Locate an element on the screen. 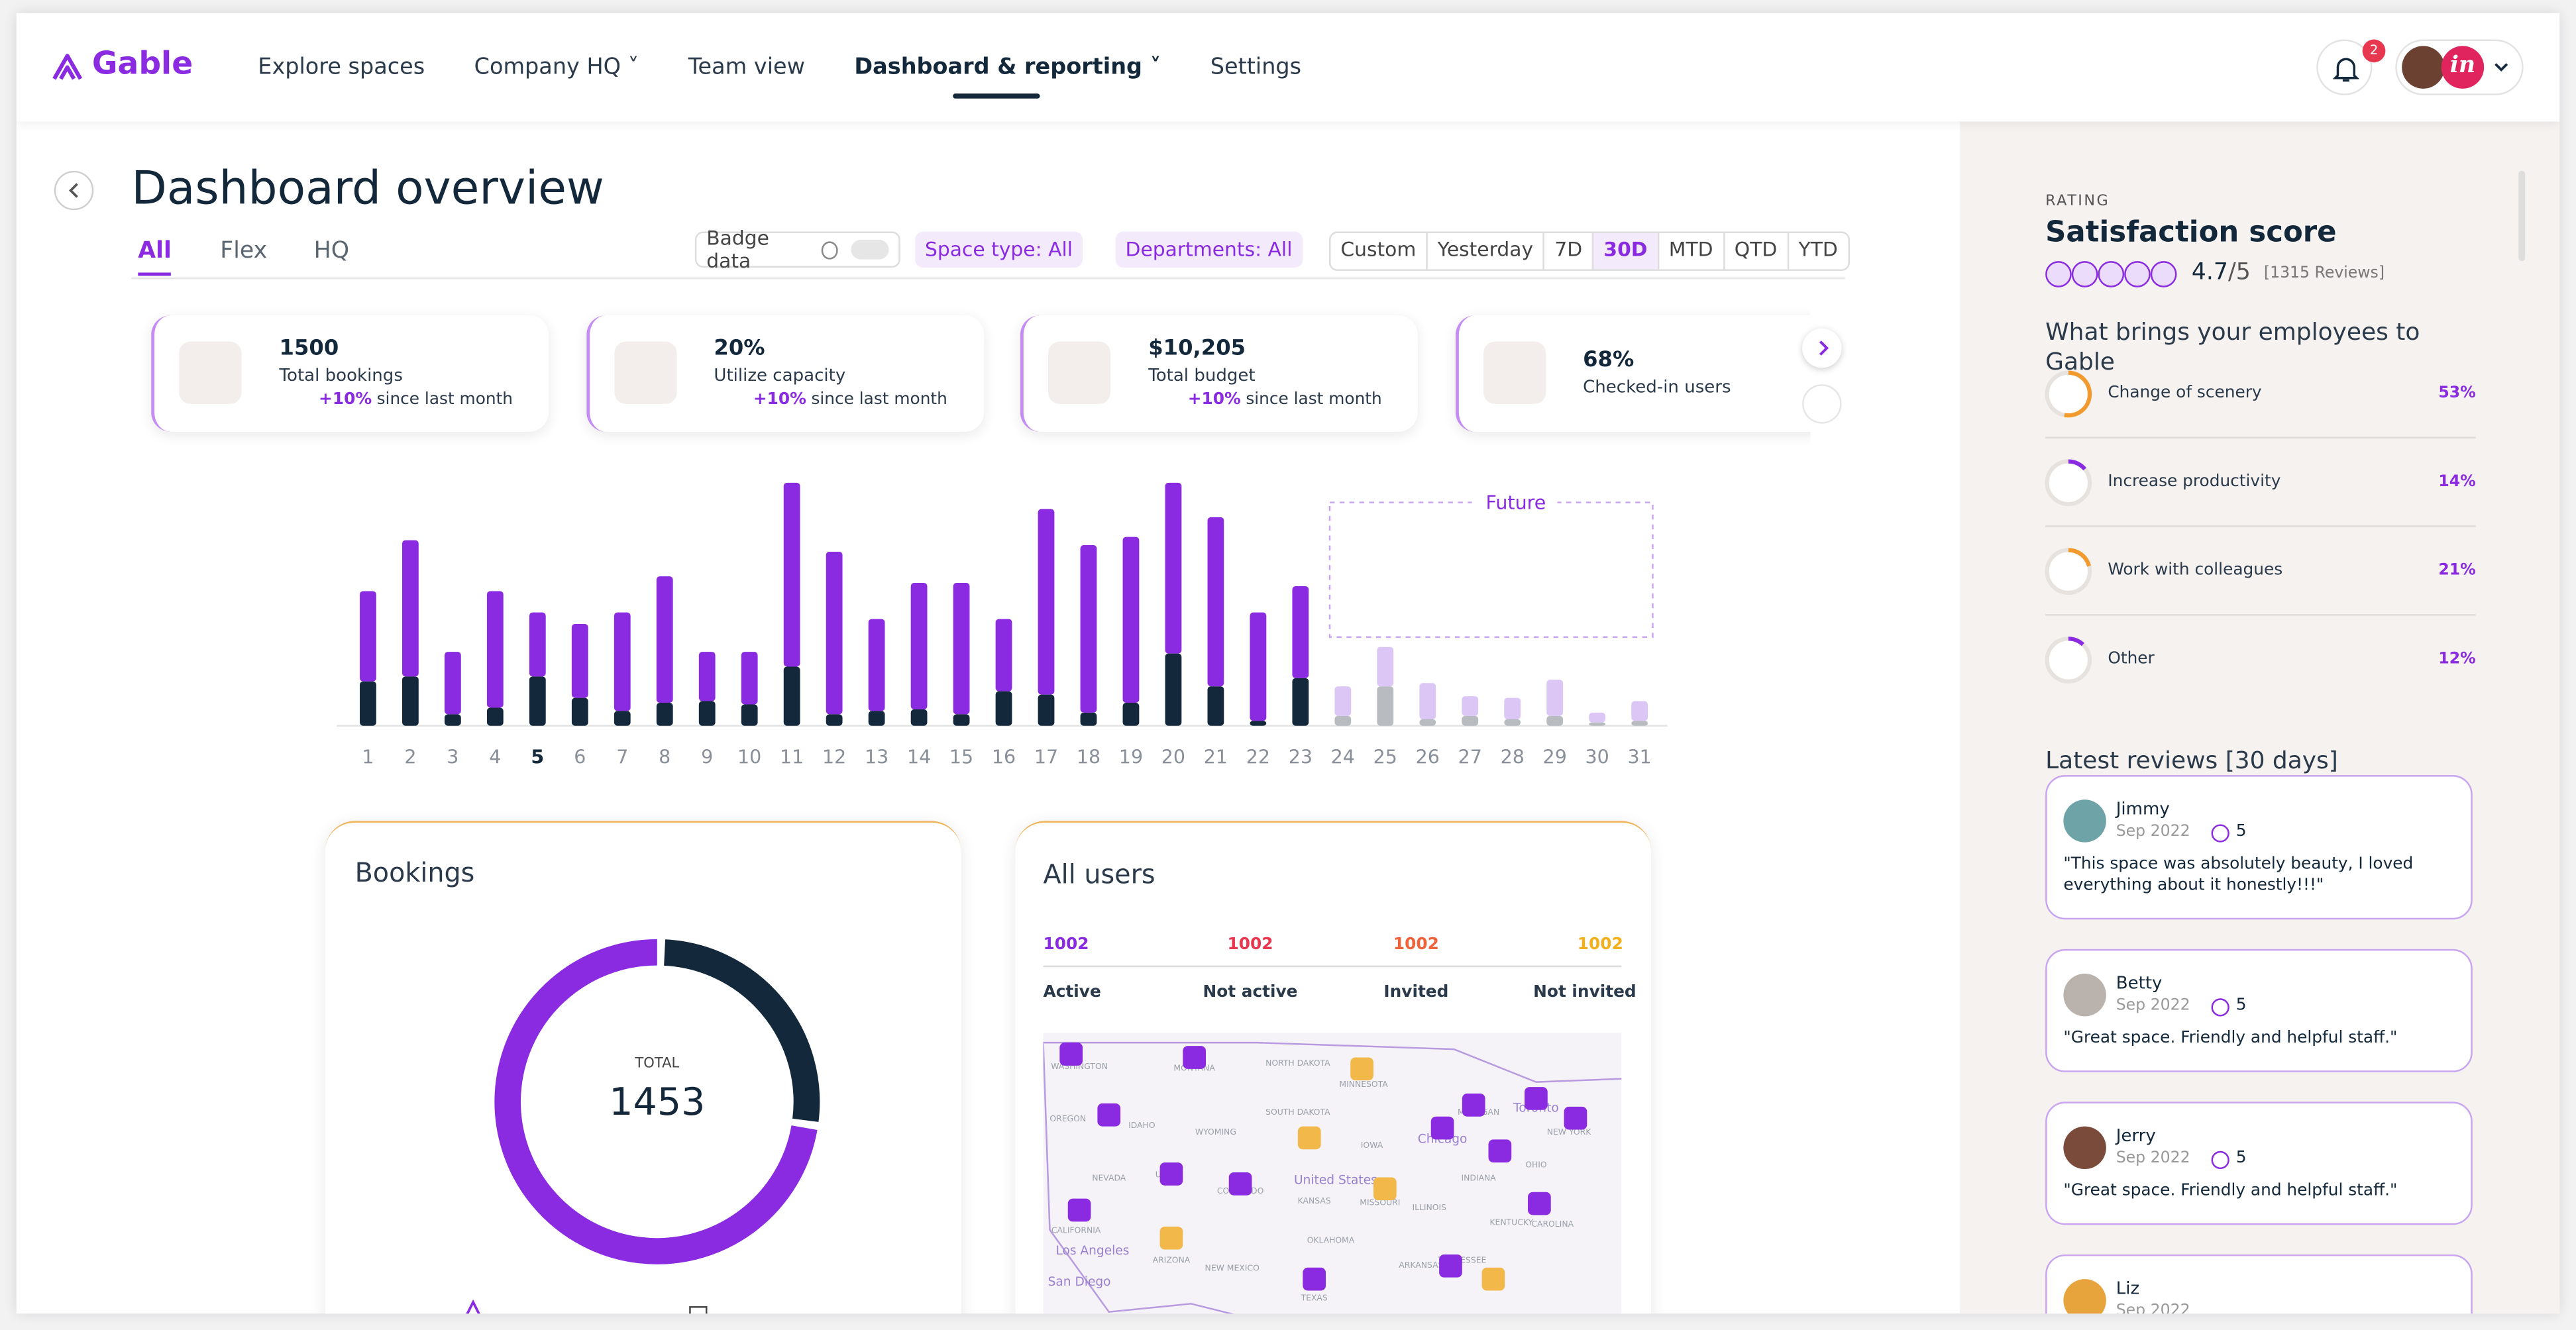 This screenshot has height=1330, width=2576. account-menu: in is located at coordinates (2459, 67).